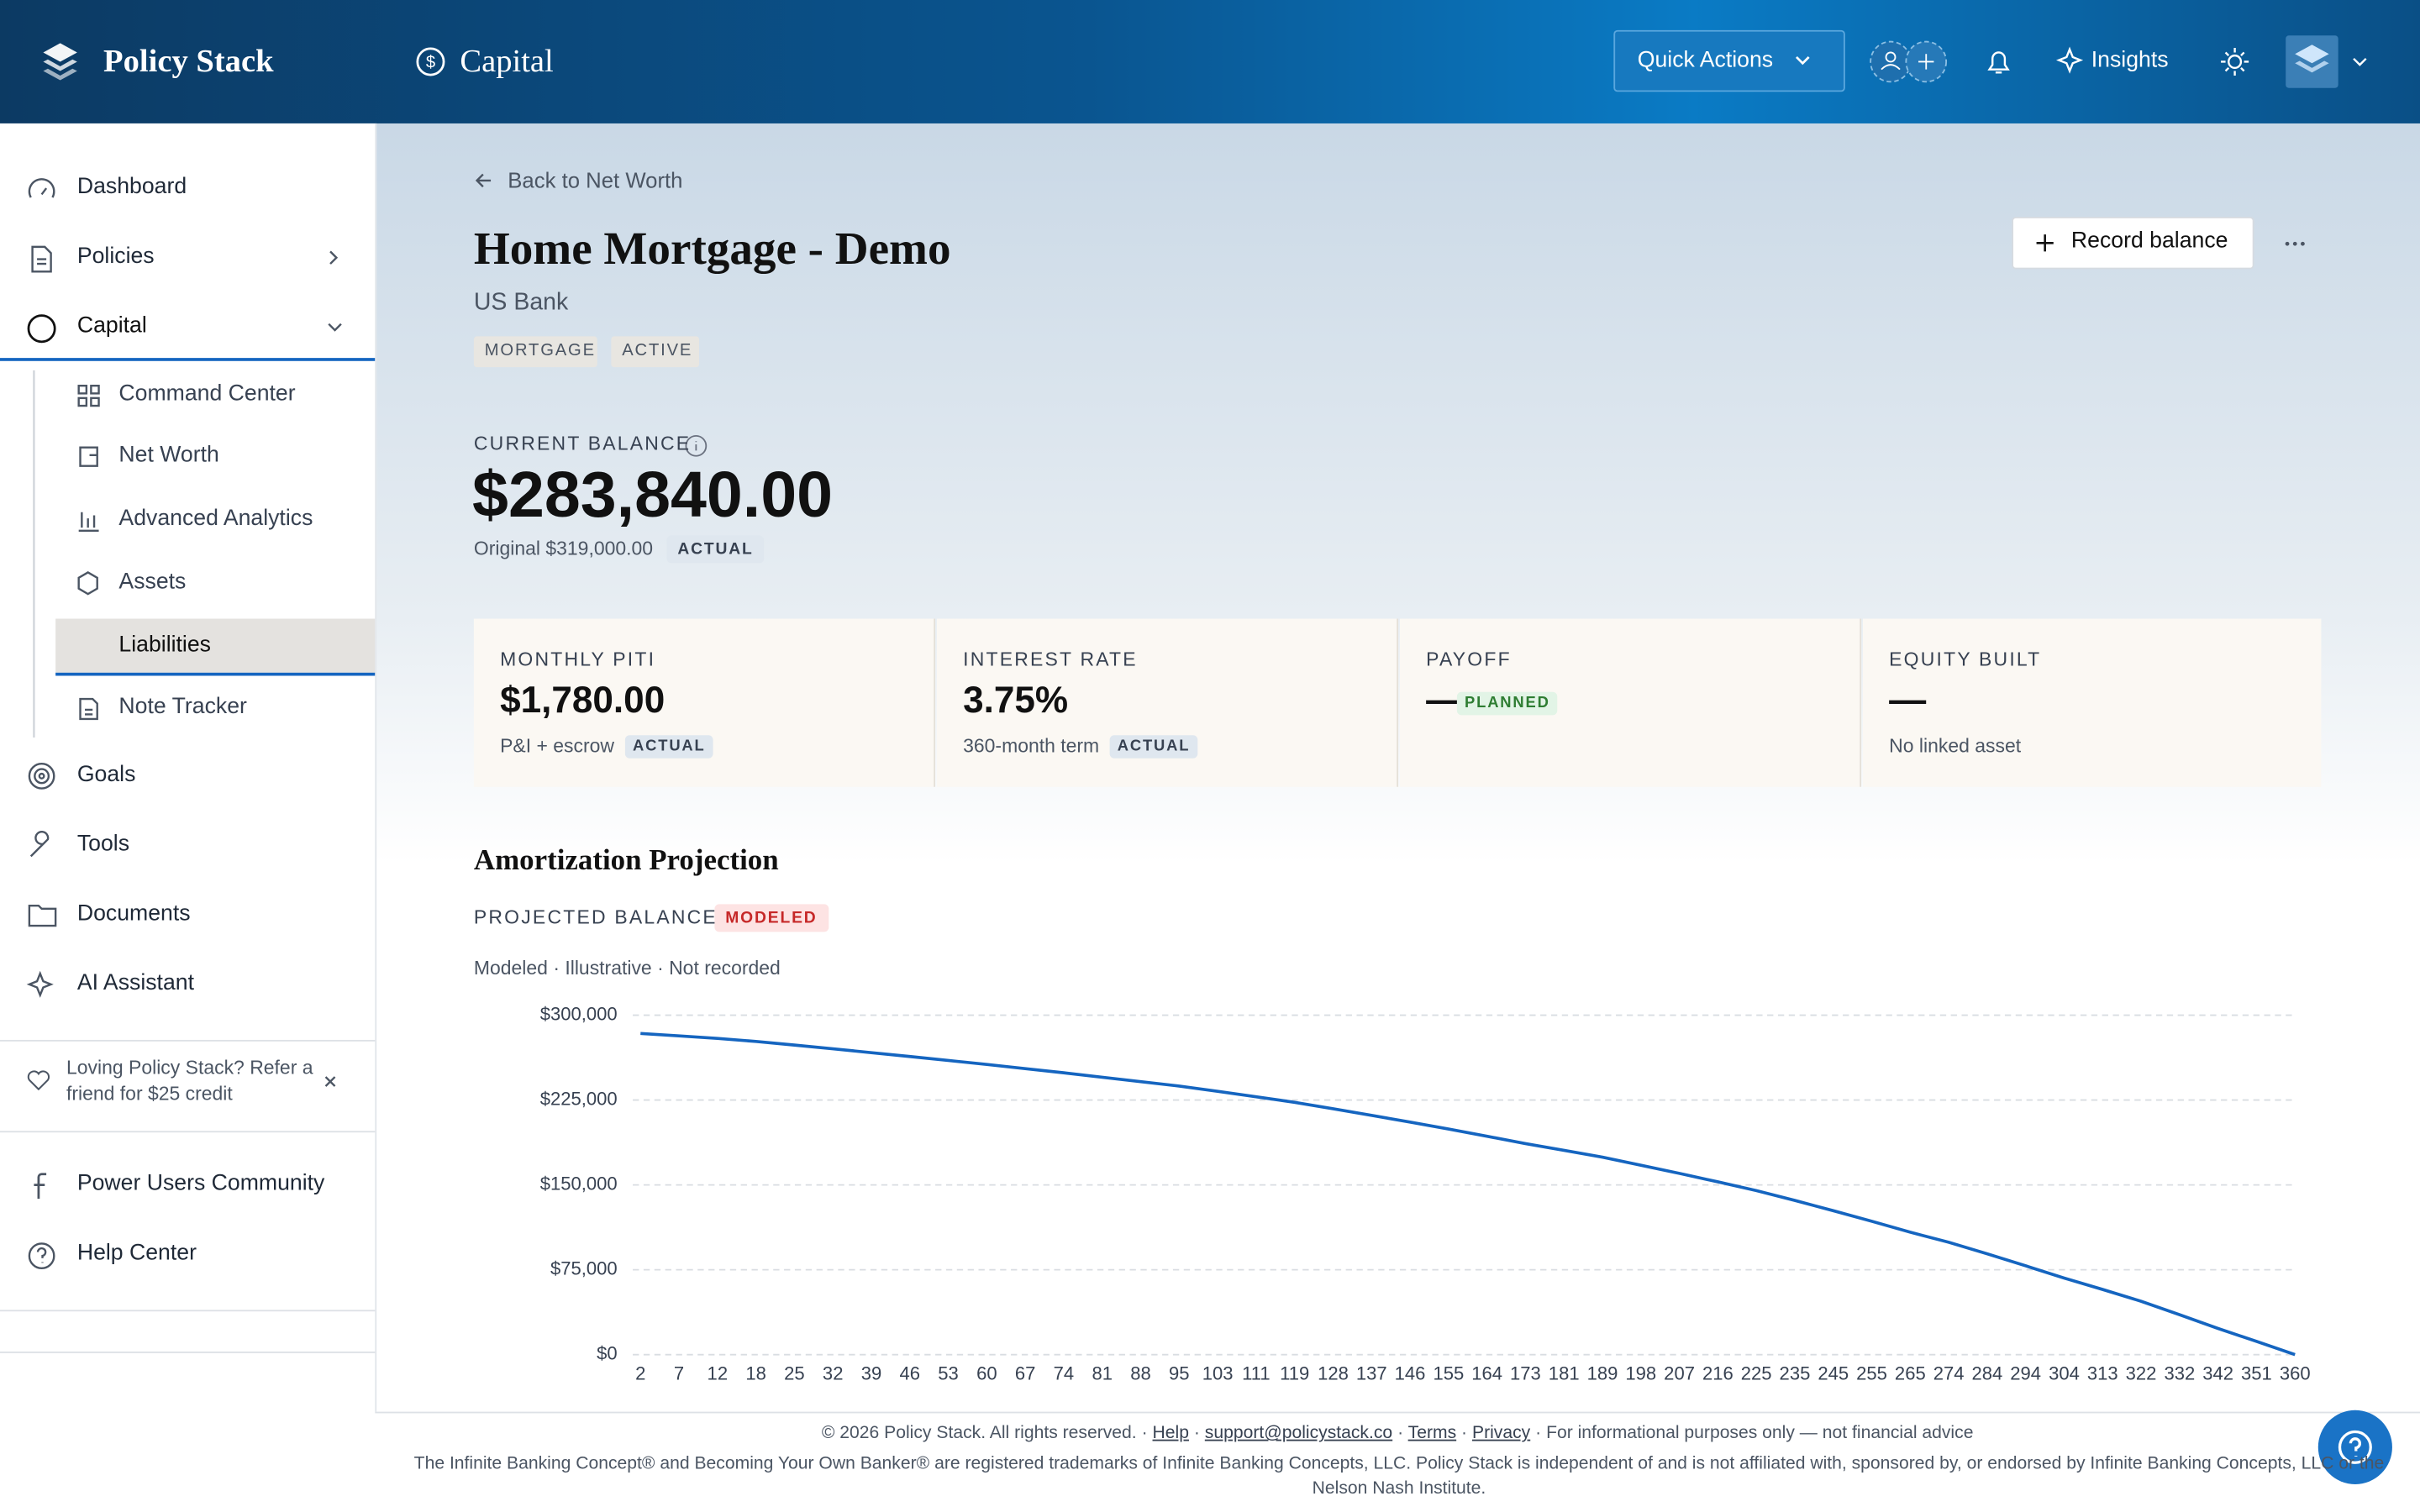 This screenshot has width=2420, height=1512. Describe the element at coordinates (1031, 746) in the screenshot. I see `metric-note: 360-month term` at that location.